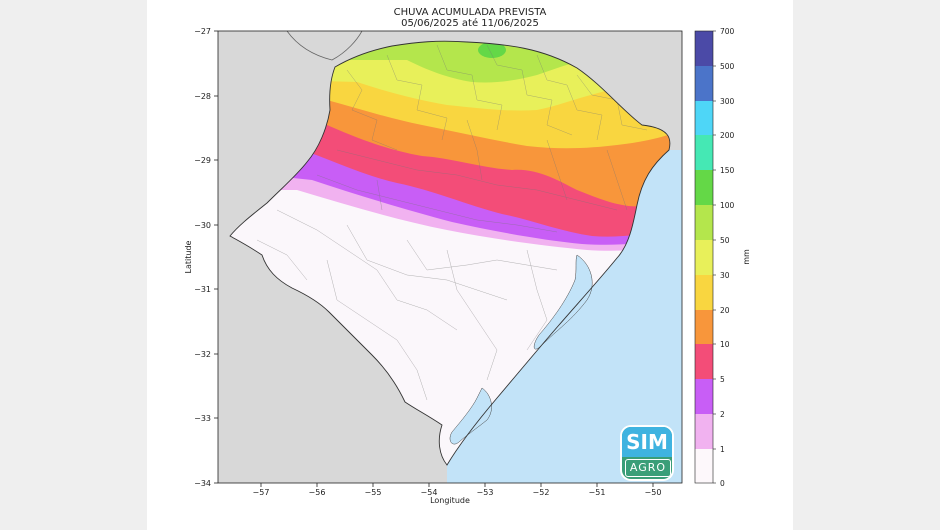  Describe the element at coordinates (202, 257) in the screenshot. I see `y-tick-labels: −27 −28 −29 −30 −31 −32 −33 −34` at that location.